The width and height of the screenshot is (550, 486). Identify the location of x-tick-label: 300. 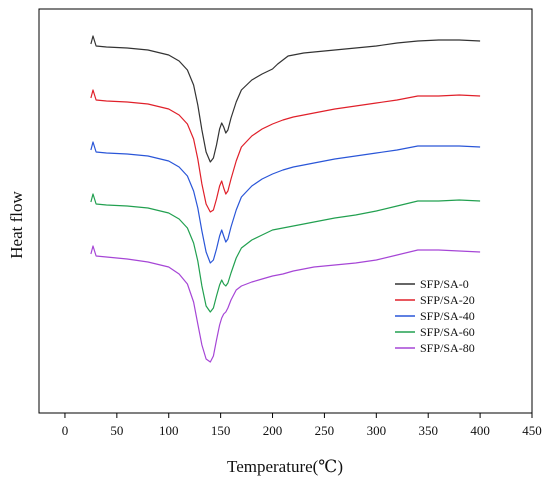
(377, 430).